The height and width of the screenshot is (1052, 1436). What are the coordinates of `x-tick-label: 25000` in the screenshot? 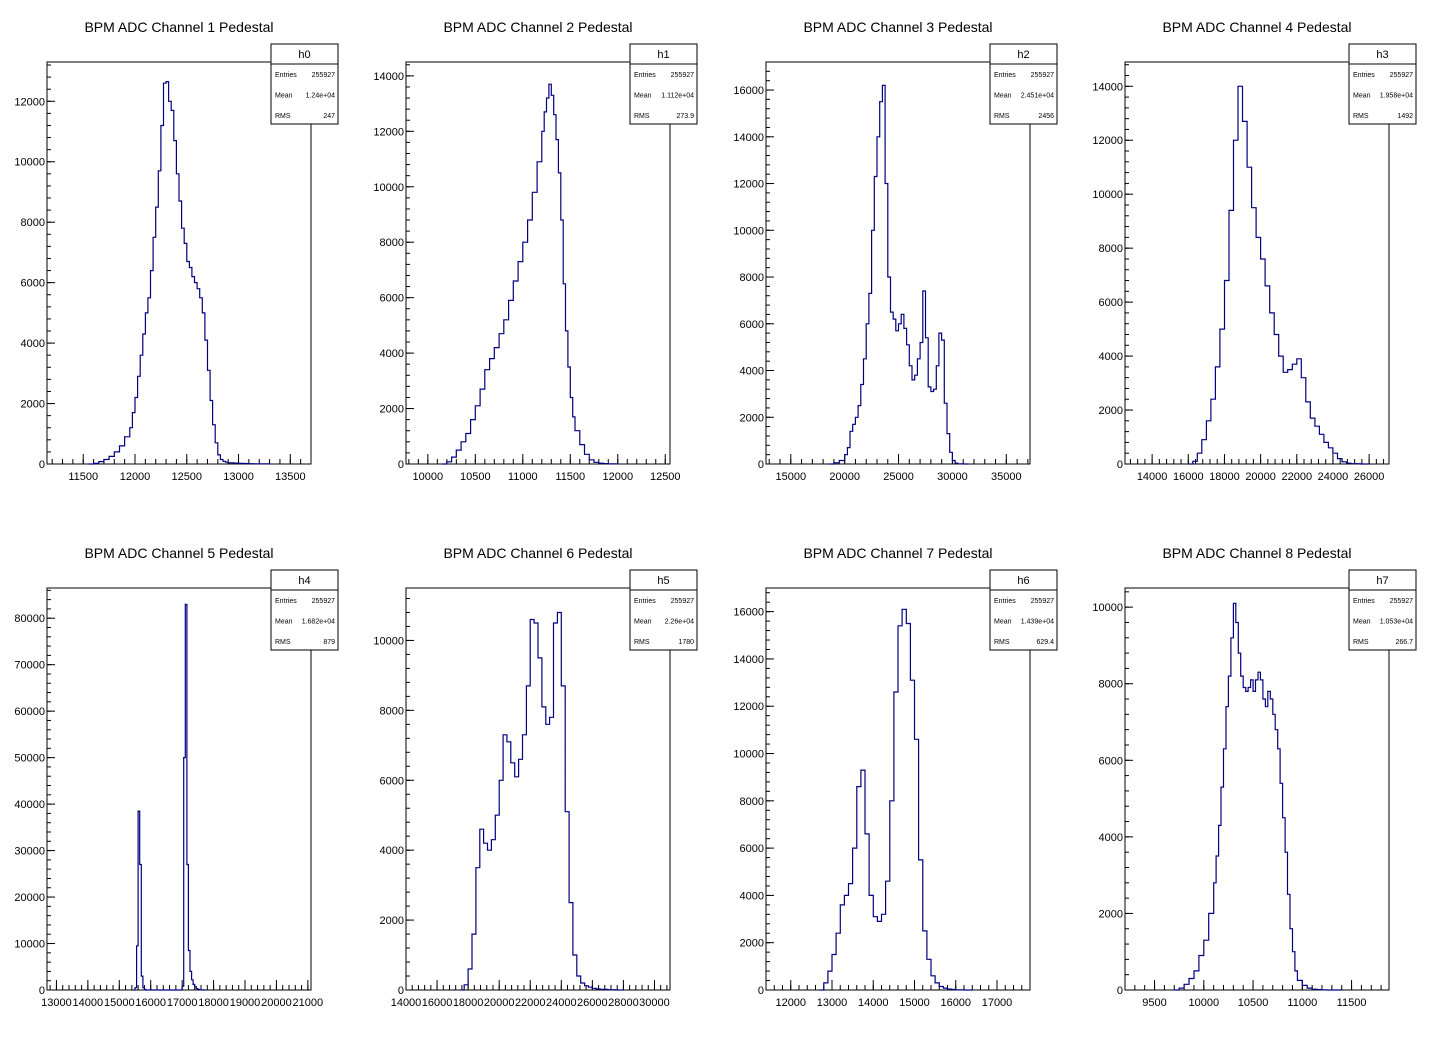 It's located at (898, 477).